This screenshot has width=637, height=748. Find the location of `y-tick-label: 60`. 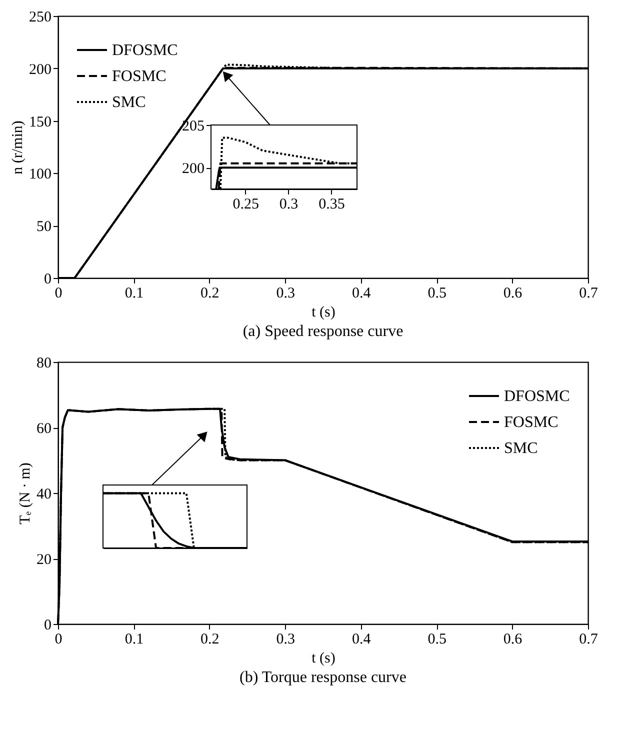

y-tick-label: 60 is located at coordinates (44, 429).